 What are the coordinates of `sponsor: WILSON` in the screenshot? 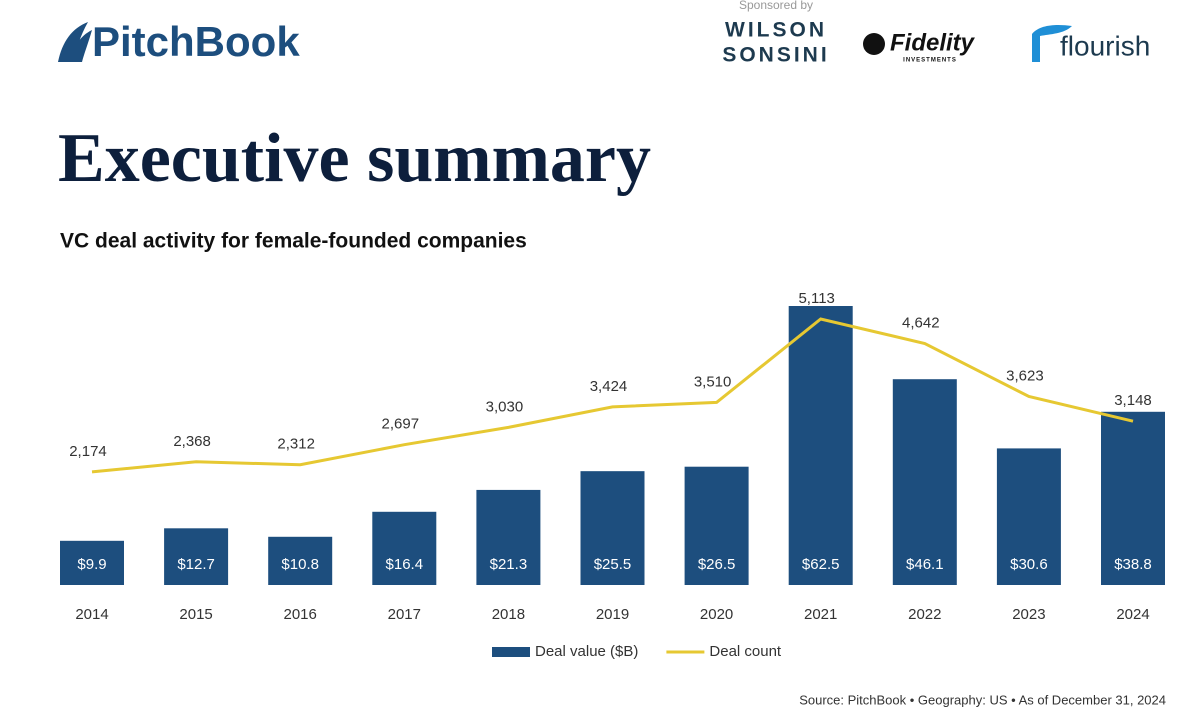 It's located at (776, 30).